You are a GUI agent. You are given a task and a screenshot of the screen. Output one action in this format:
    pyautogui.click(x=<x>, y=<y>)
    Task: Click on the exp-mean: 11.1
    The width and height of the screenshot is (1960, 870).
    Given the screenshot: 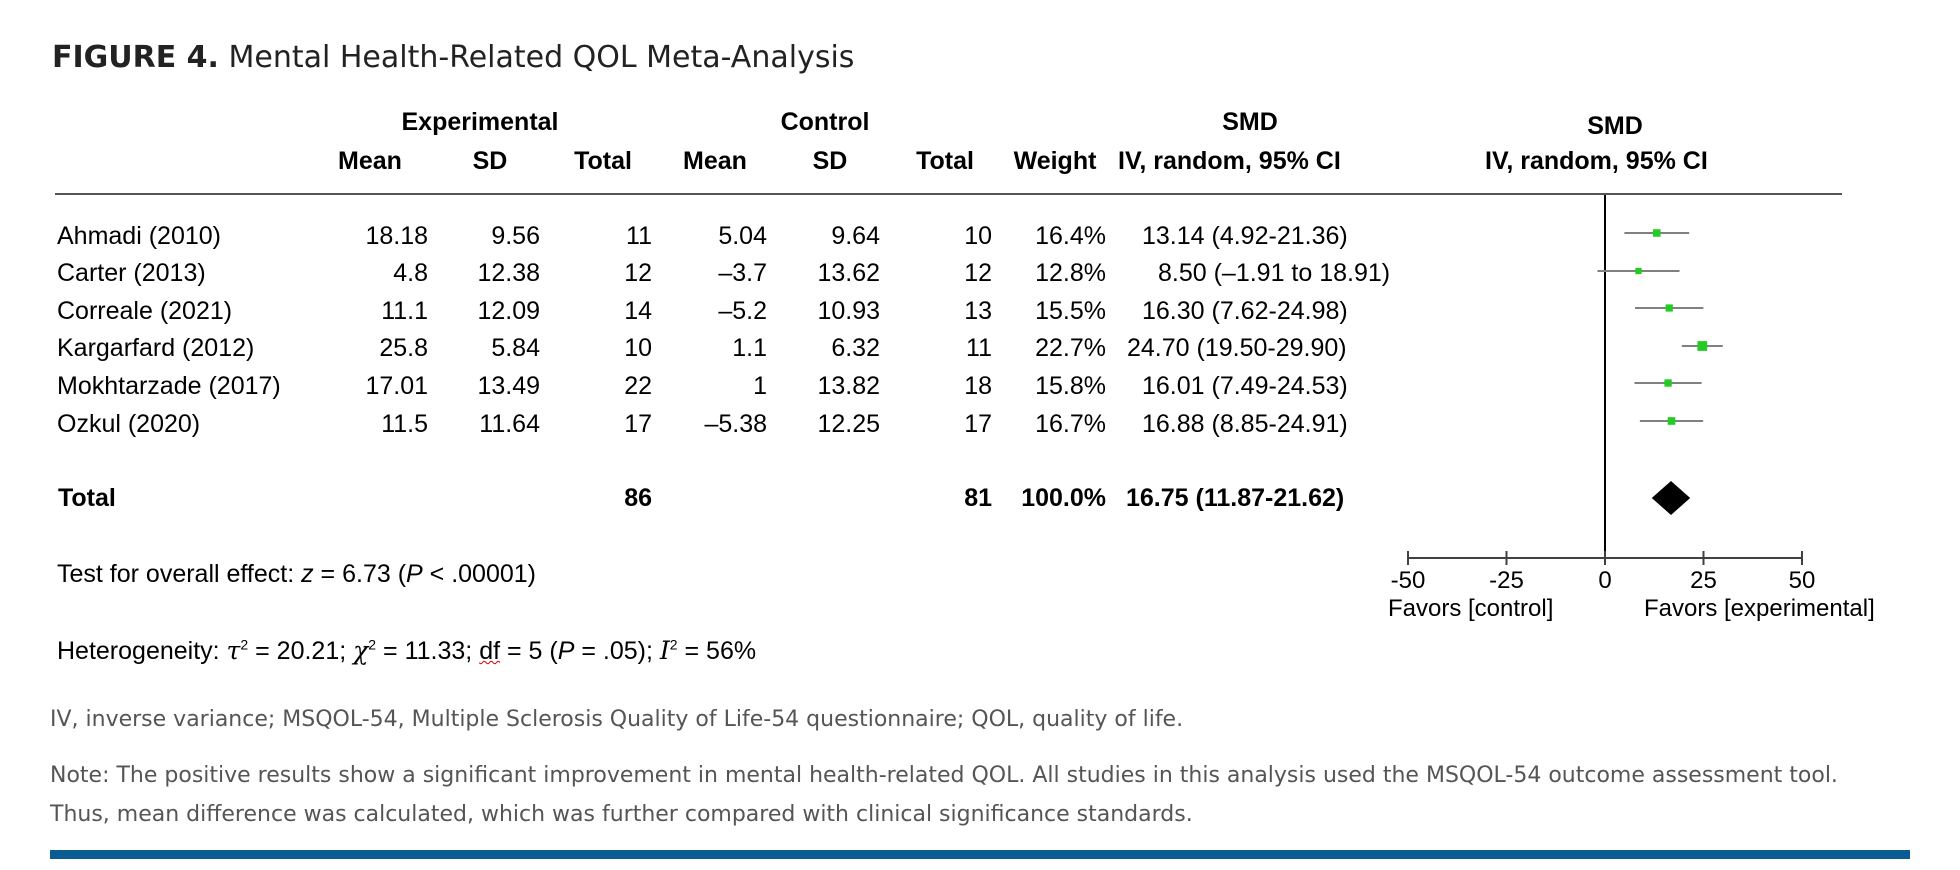 What is the action you would take?
    pyautogui.click(x=404, y=311)
    